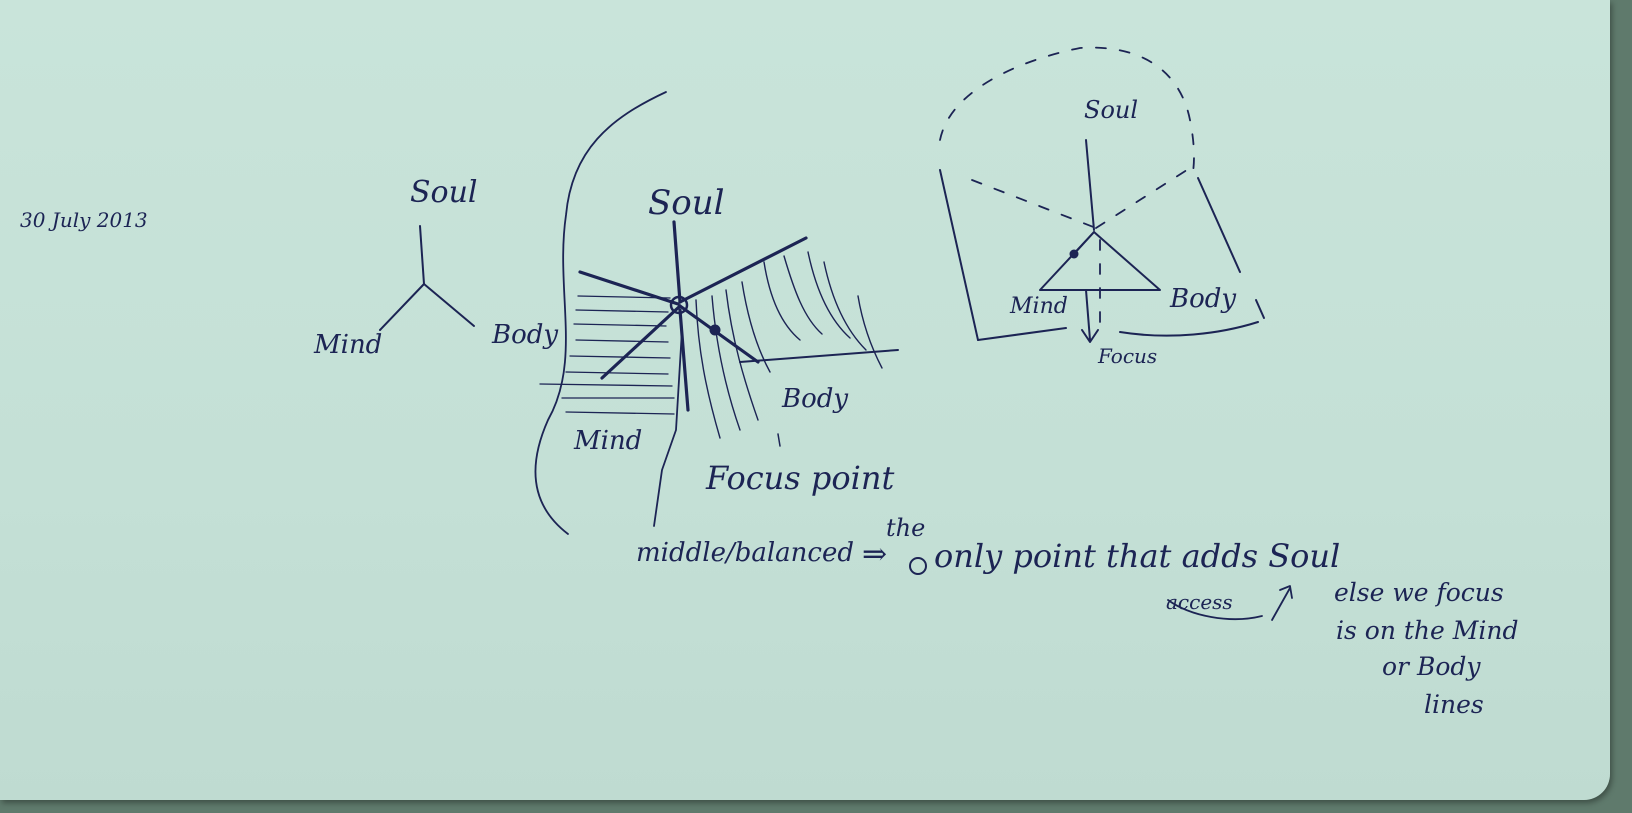 This screenshot has height=813, width=1632. Describe the element at coordinates (875, 554) in the screenshot. I see `arrow-symbol: ⇒` at that location.